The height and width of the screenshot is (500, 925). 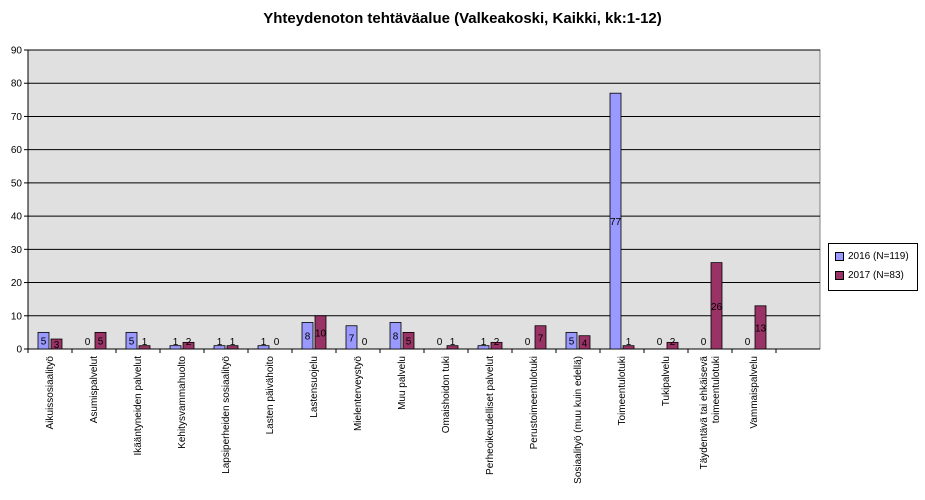 I want to click on x-tick-label: Vammaispalvelu, so click(x=754, y=392).